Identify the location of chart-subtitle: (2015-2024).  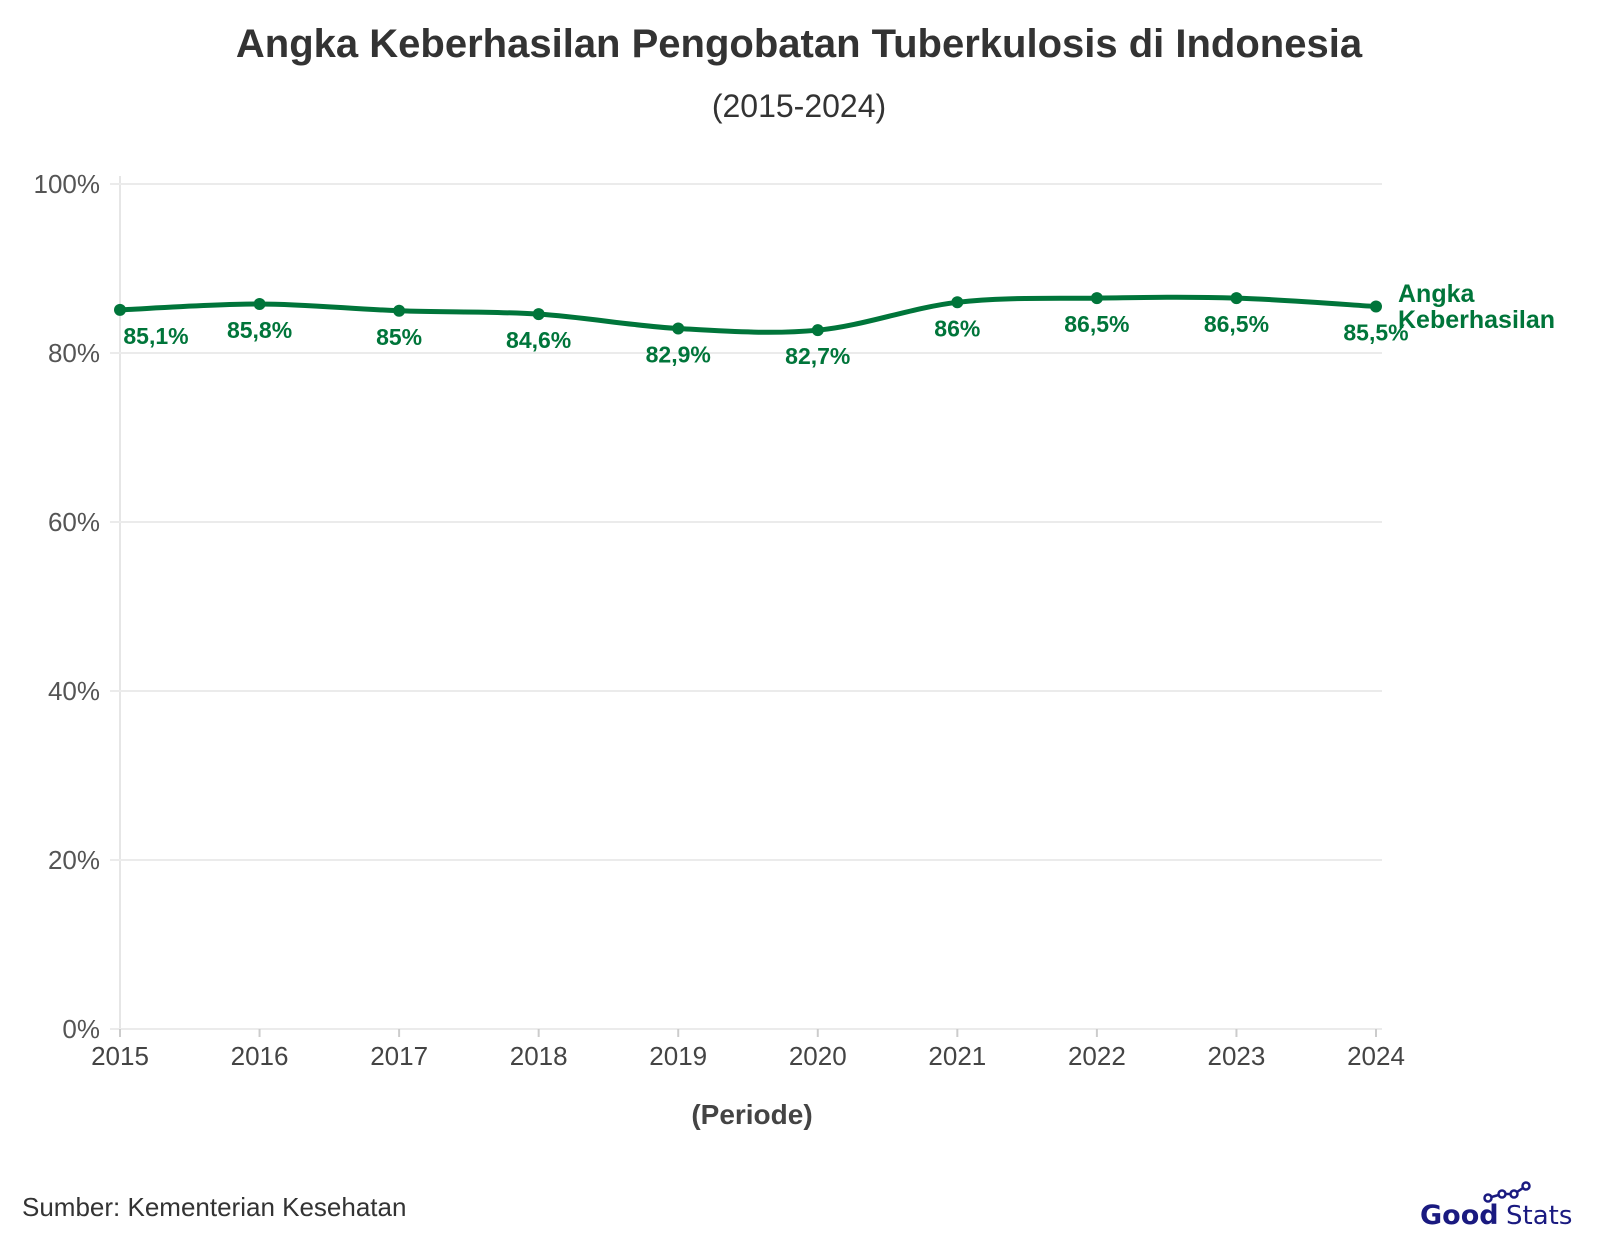
(799, 106).